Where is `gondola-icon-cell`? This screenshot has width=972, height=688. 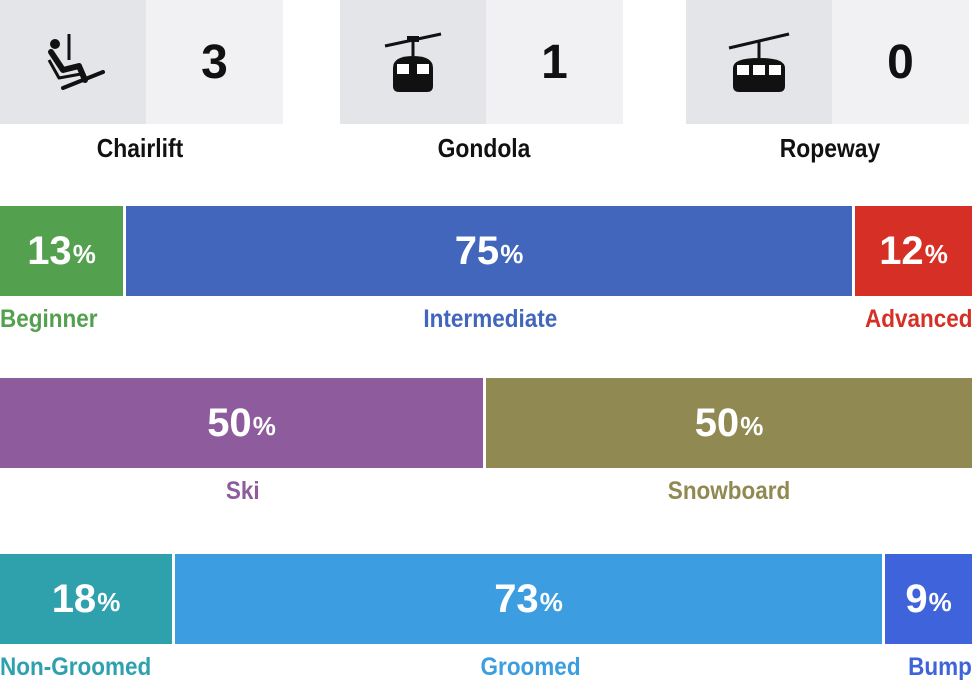 gondola-icon-cell is located at coordinates (413, 62).